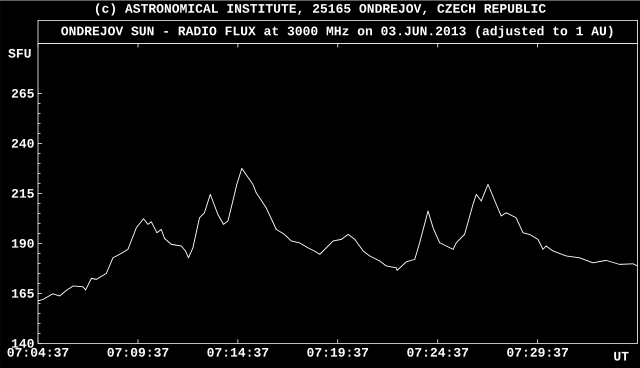  I want to click on y-tick-label: 190, so click(23, 243).